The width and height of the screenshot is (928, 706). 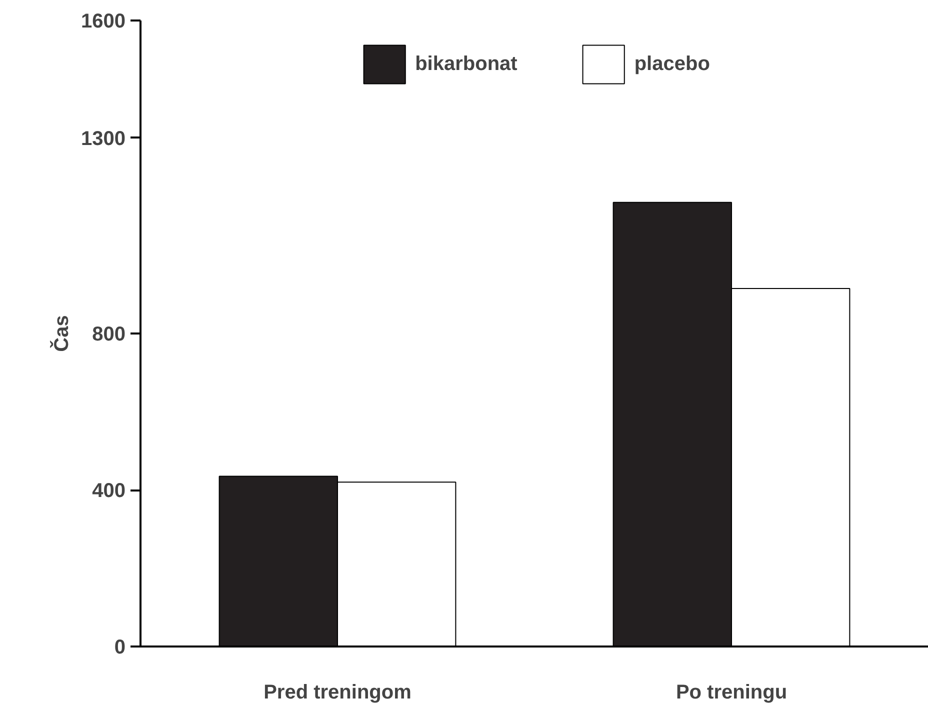 What do you see at coordinates (109, 335) in the screenshot?
I see `y-tick-label: 800` at bounding box center [109, 335].